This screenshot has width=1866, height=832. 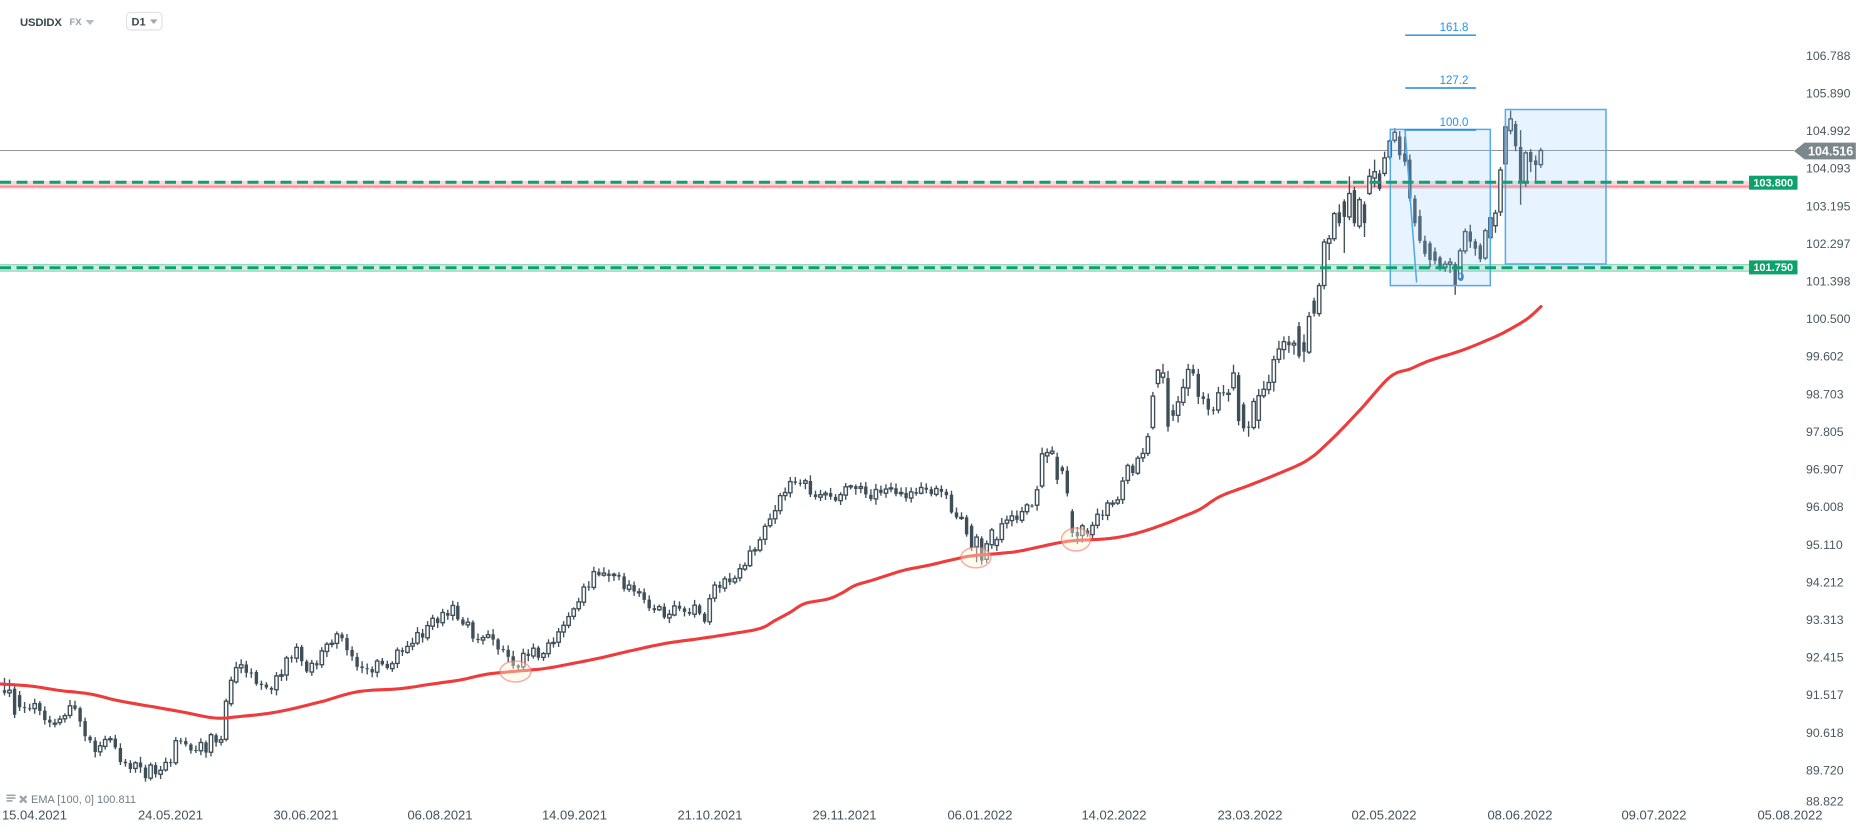 What do you see at coordinates (1828, 206) in the screenshot?
I see `svg-text: 103.195` at bounding box center [1828, 206].